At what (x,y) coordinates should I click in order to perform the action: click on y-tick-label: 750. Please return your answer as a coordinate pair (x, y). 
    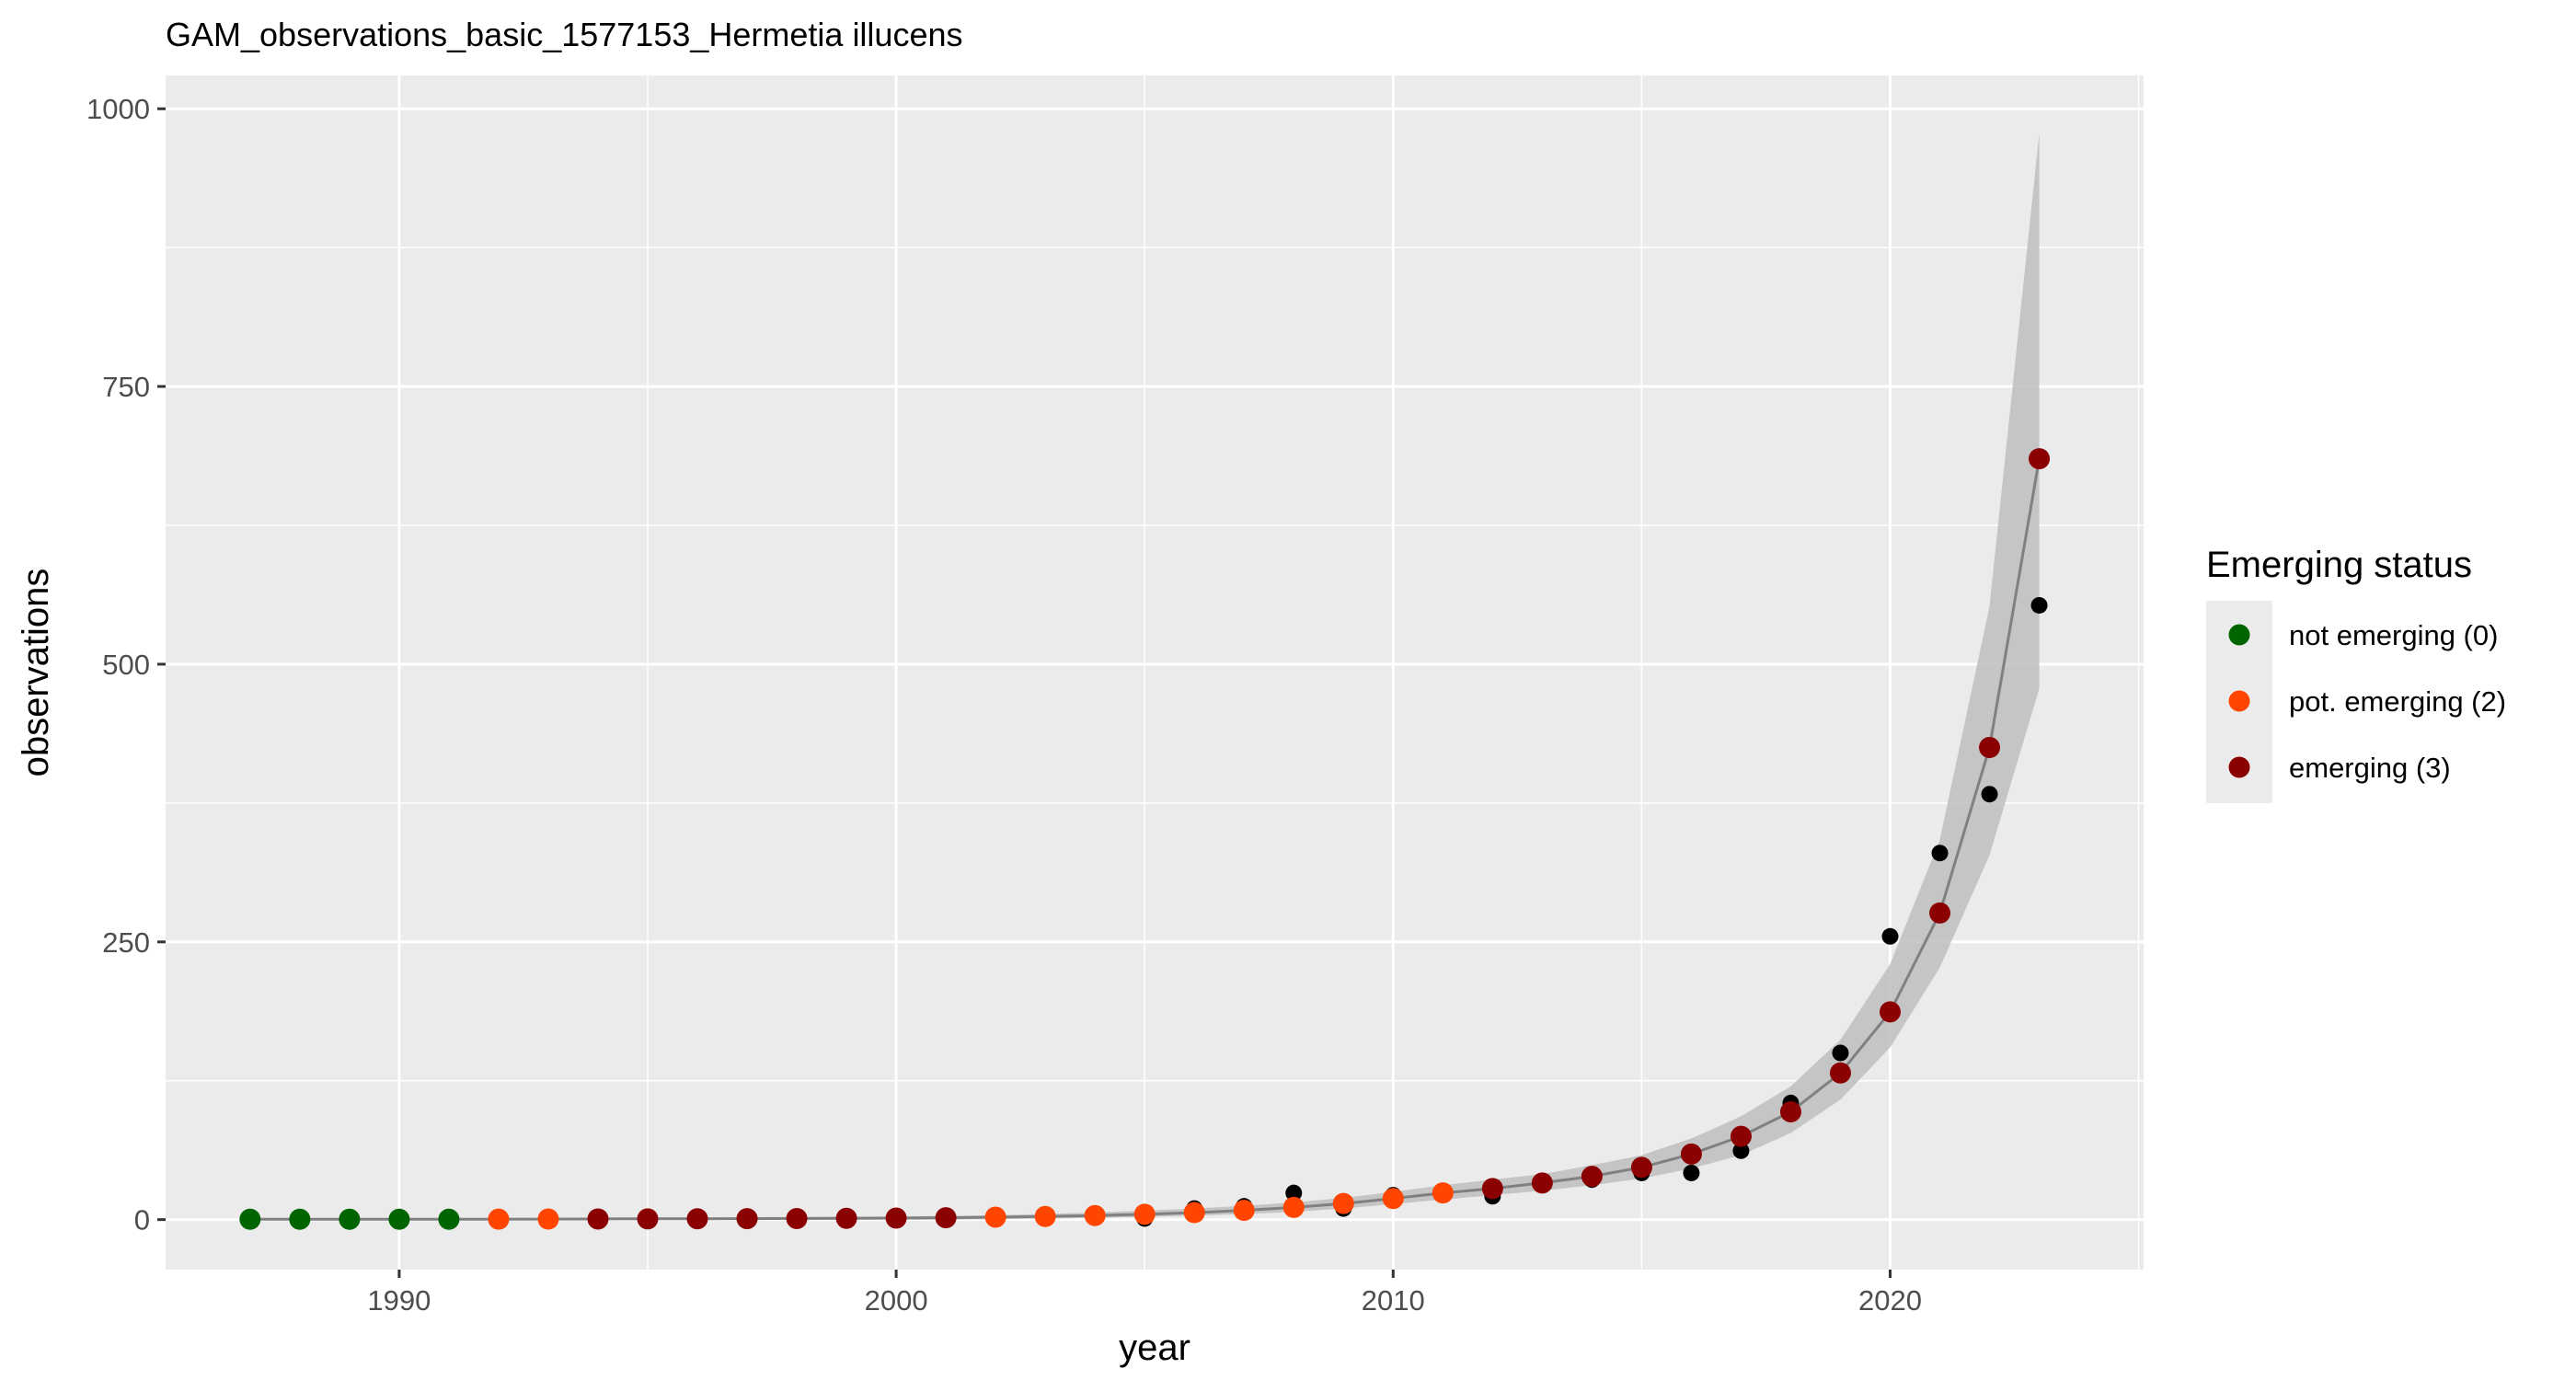
    Looking at the image, I should click on (126, 387).